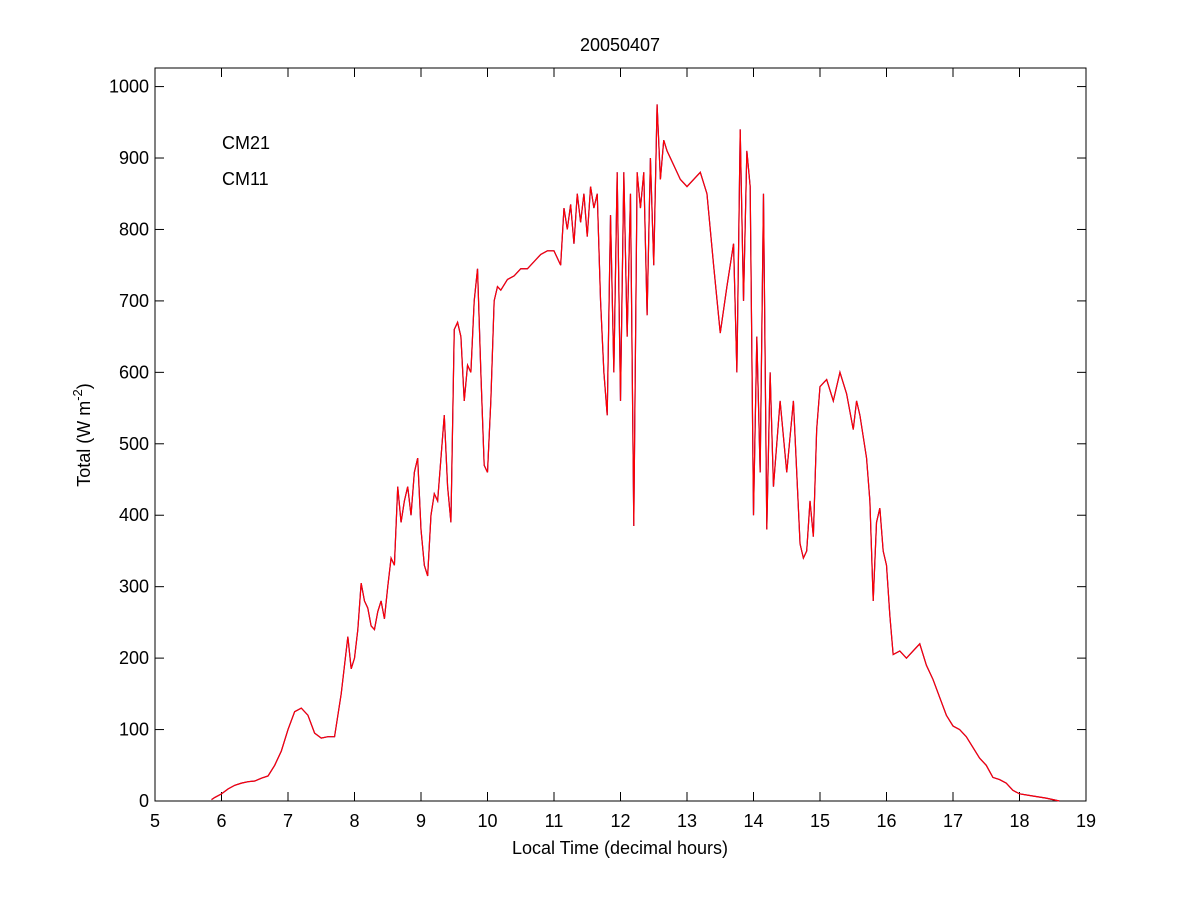 Image resolution: width=1200 pixels, height=900 pixels. What do you see at coordinates (77, 395) in the screenshot?
I see `y-label-superscript: -2` at bounding box center [77, 395].